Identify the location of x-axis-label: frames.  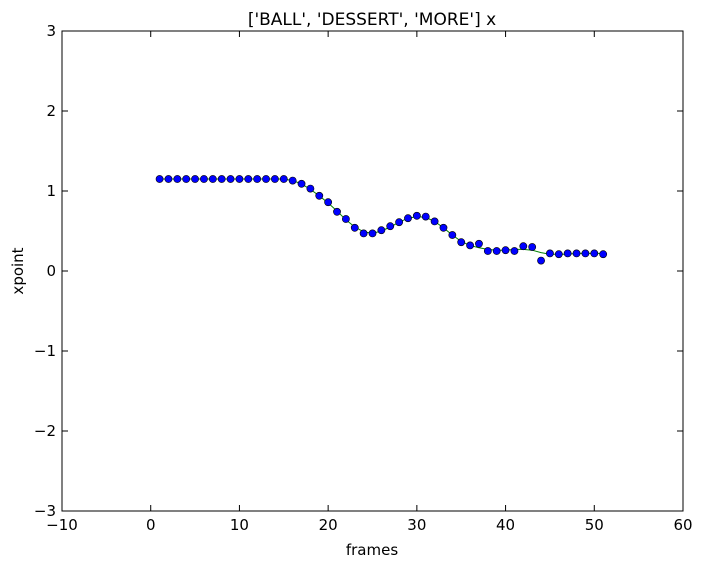
(372, 550).